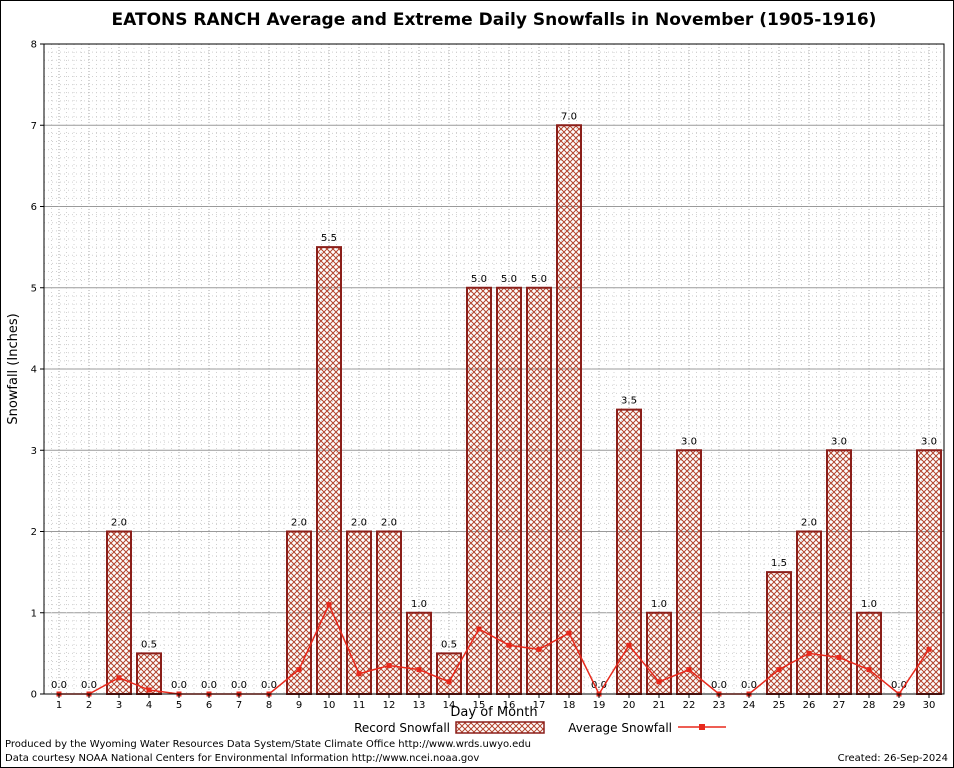 This screenshot has width=954, height=768. What do you see at coordinates (493, 712) in the screenshot?
I see `x-axis-label: Day of Month` at bounding box center [493, 712].